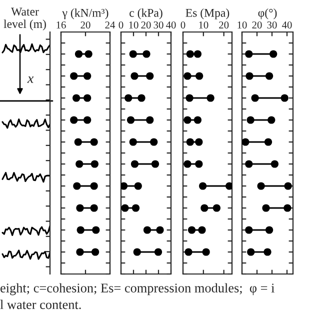 The width and height of the screenshot is (320, 320). What do you see at coordinates (146, 14) in the screenshot?
I see `chart-title: c (kPa)` at bounding box center [146, 14].